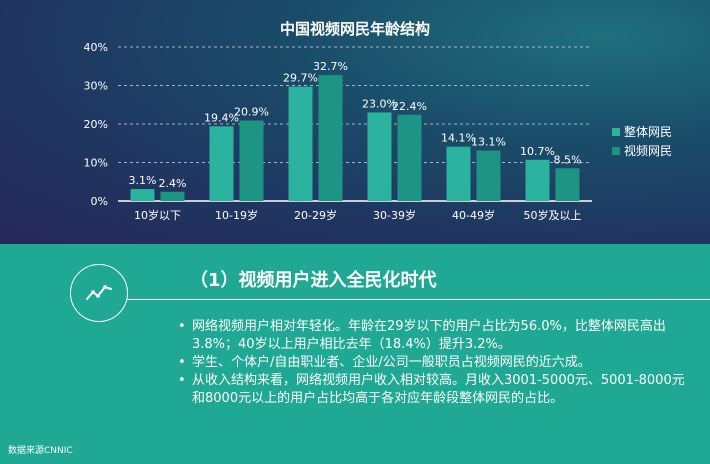 The height and width of the screenshot is (464, 710). Describe the element at coordinates (553, 215) in the screenshot. I see `x-tick-label: 50岁及以上` at that location.